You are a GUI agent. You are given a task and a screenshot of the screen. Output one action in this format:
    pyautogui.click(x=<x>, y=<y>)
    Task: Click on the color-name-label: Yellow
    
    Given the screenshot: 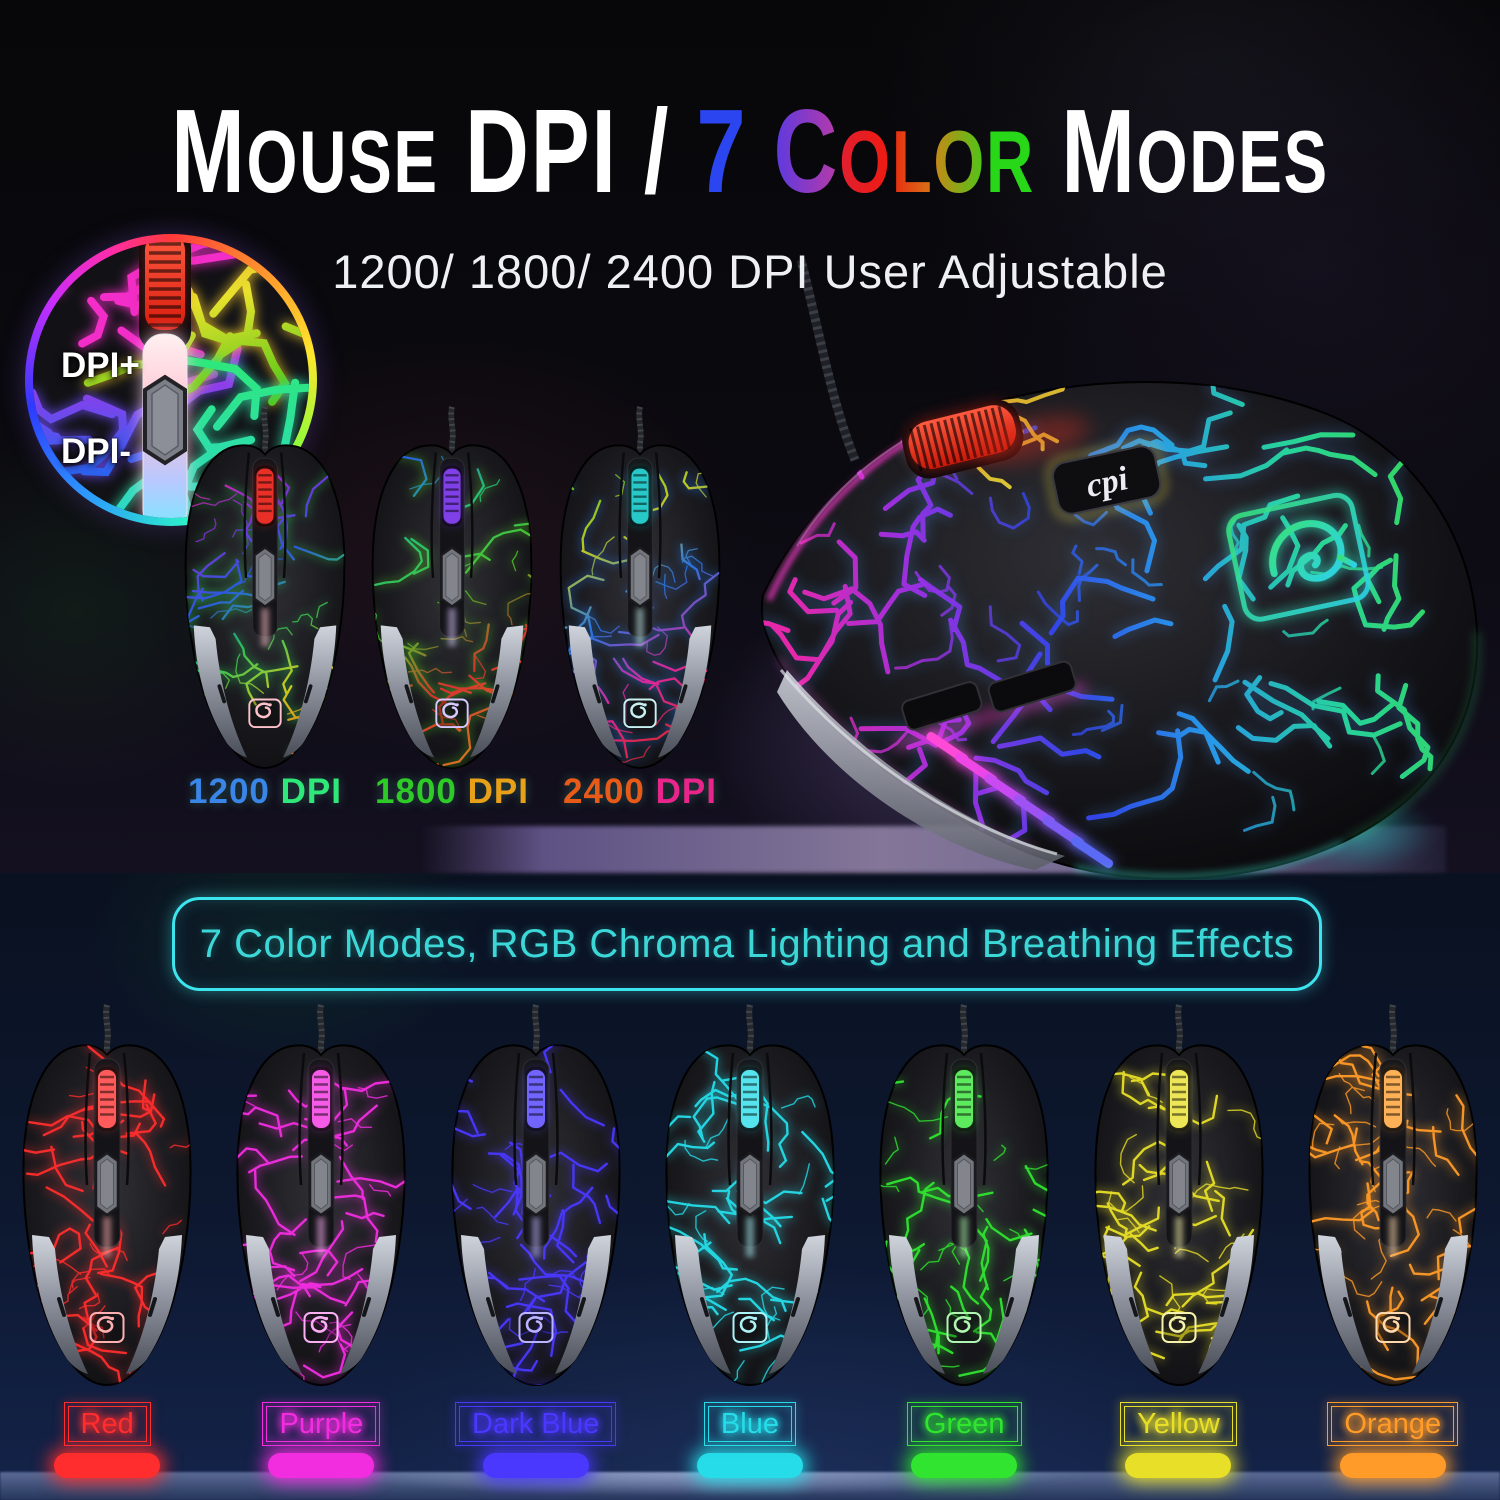 What is the action you would take?
    pyautogui.click(x=1178, y=1424)
    